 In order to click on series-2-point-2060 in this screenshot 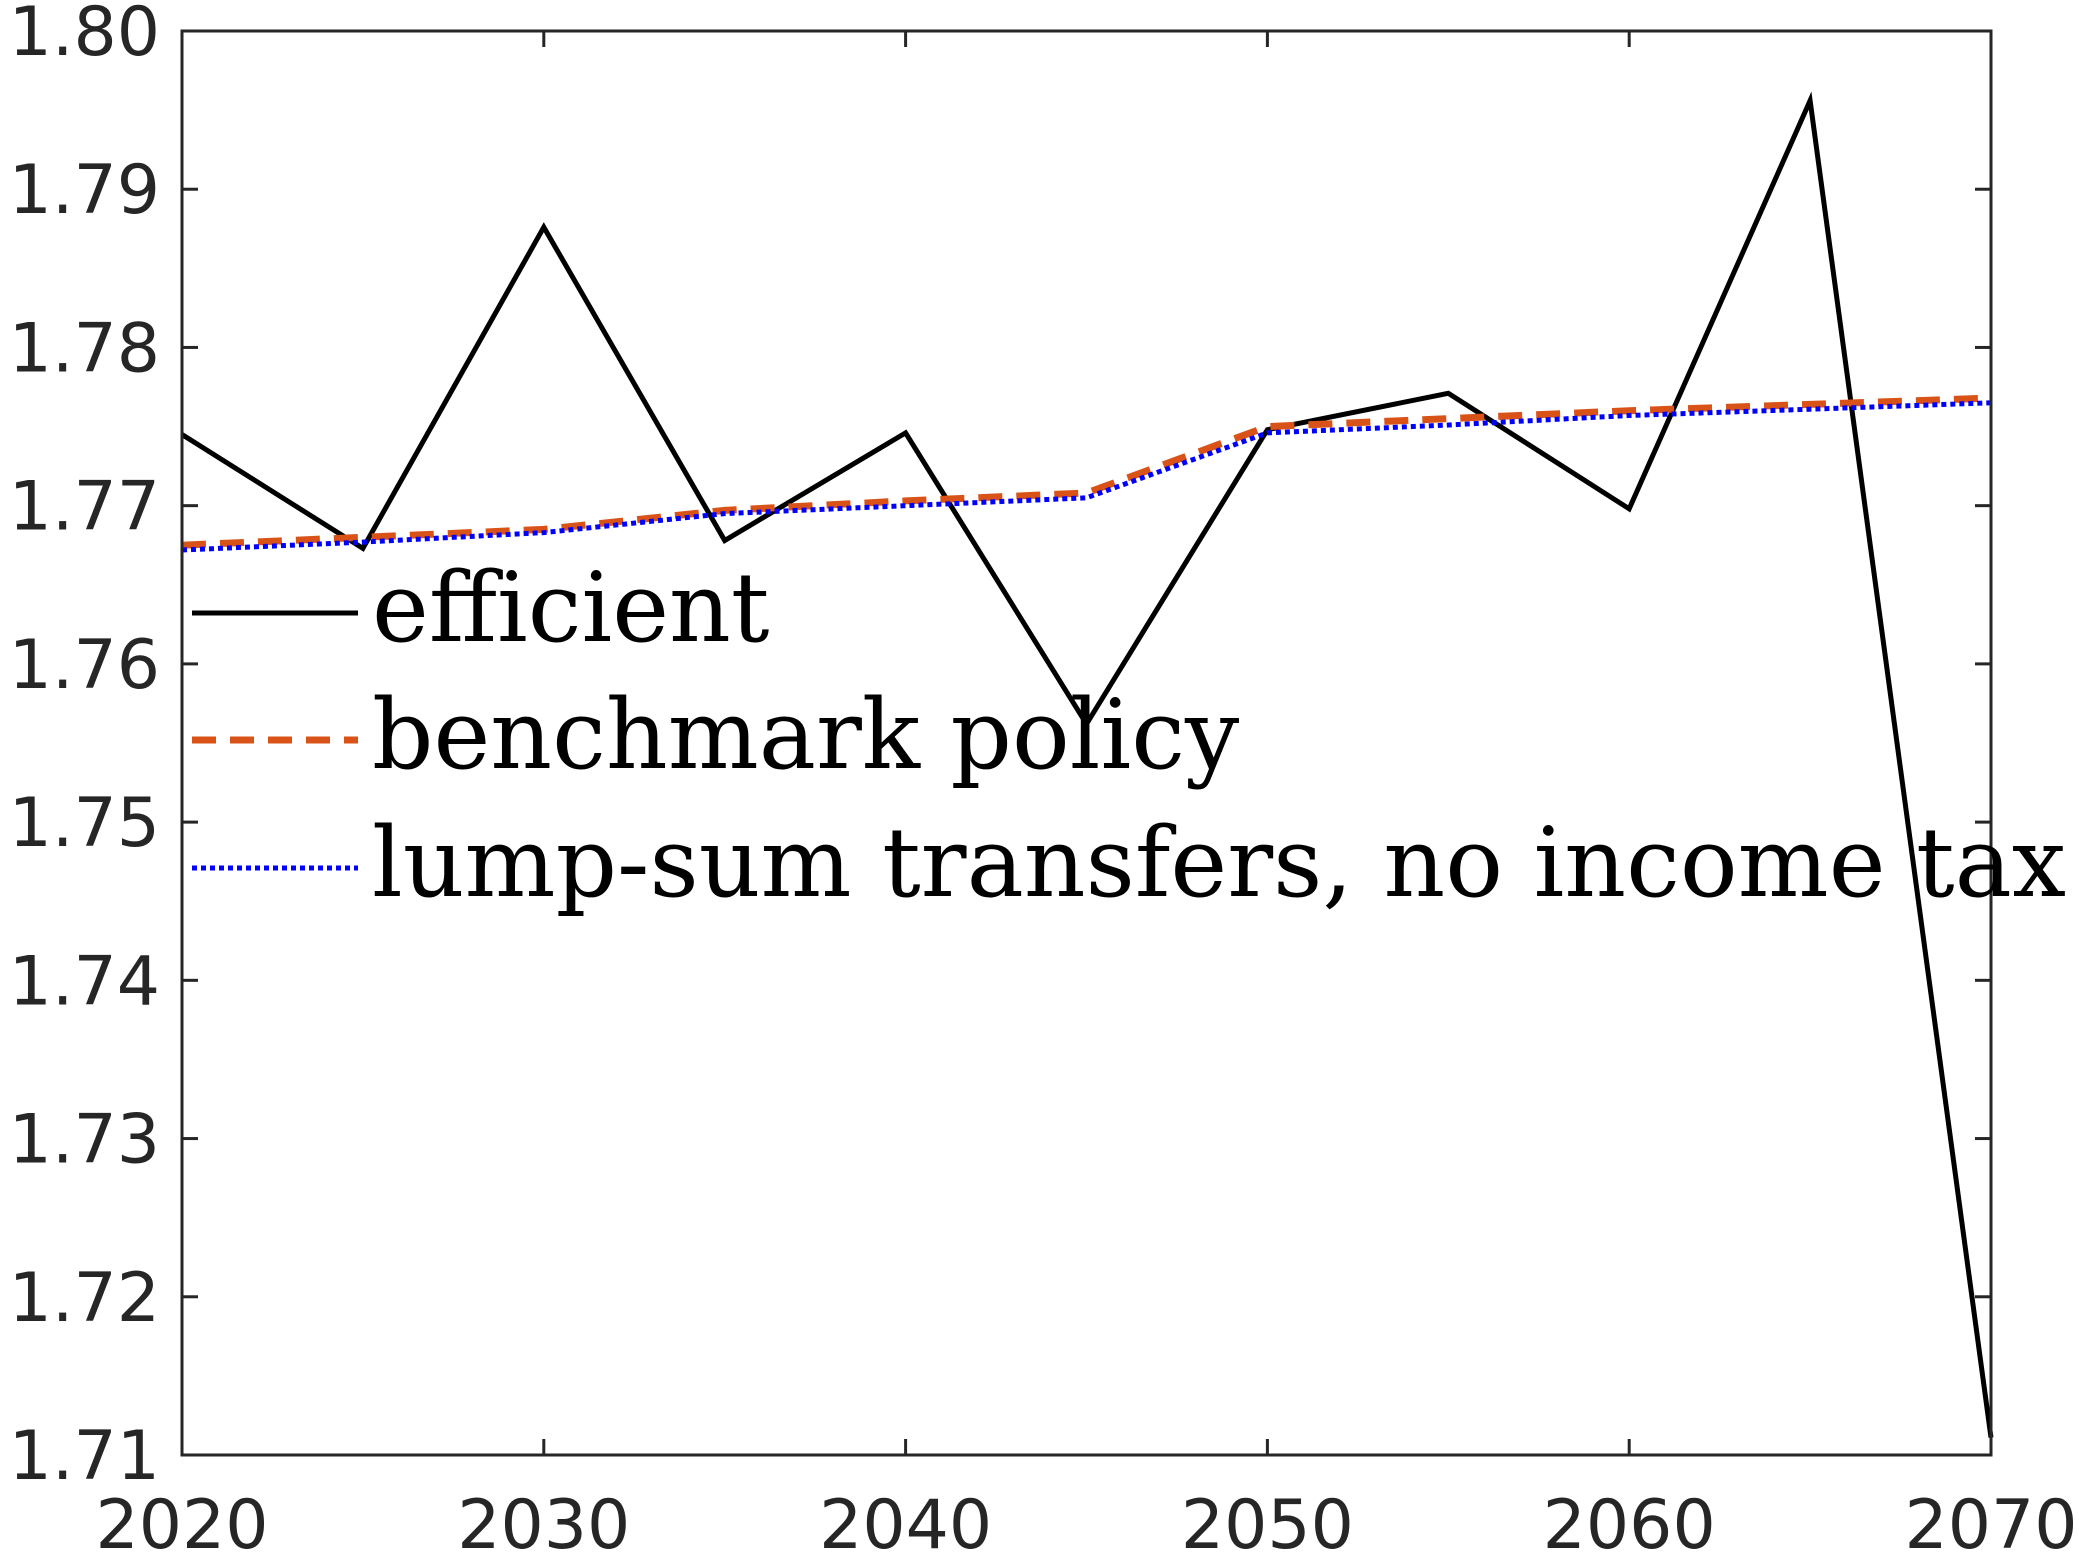, I will do `click(1629, 411)`.